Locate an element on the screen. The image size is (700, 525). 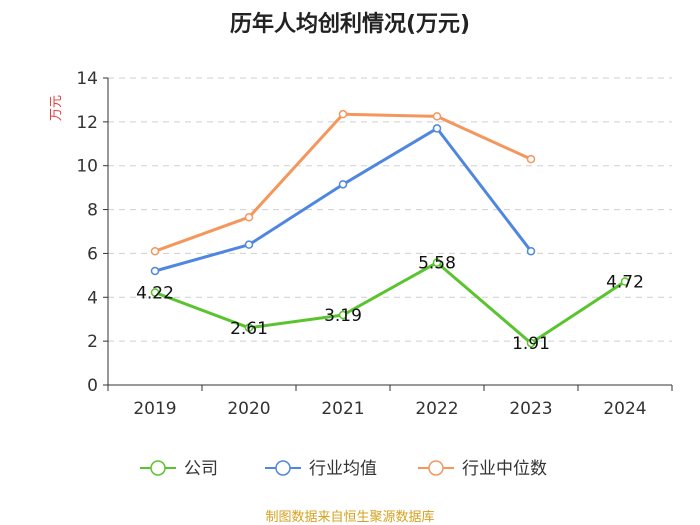
data-label: 4.72 is located at coordinates (625, 282).